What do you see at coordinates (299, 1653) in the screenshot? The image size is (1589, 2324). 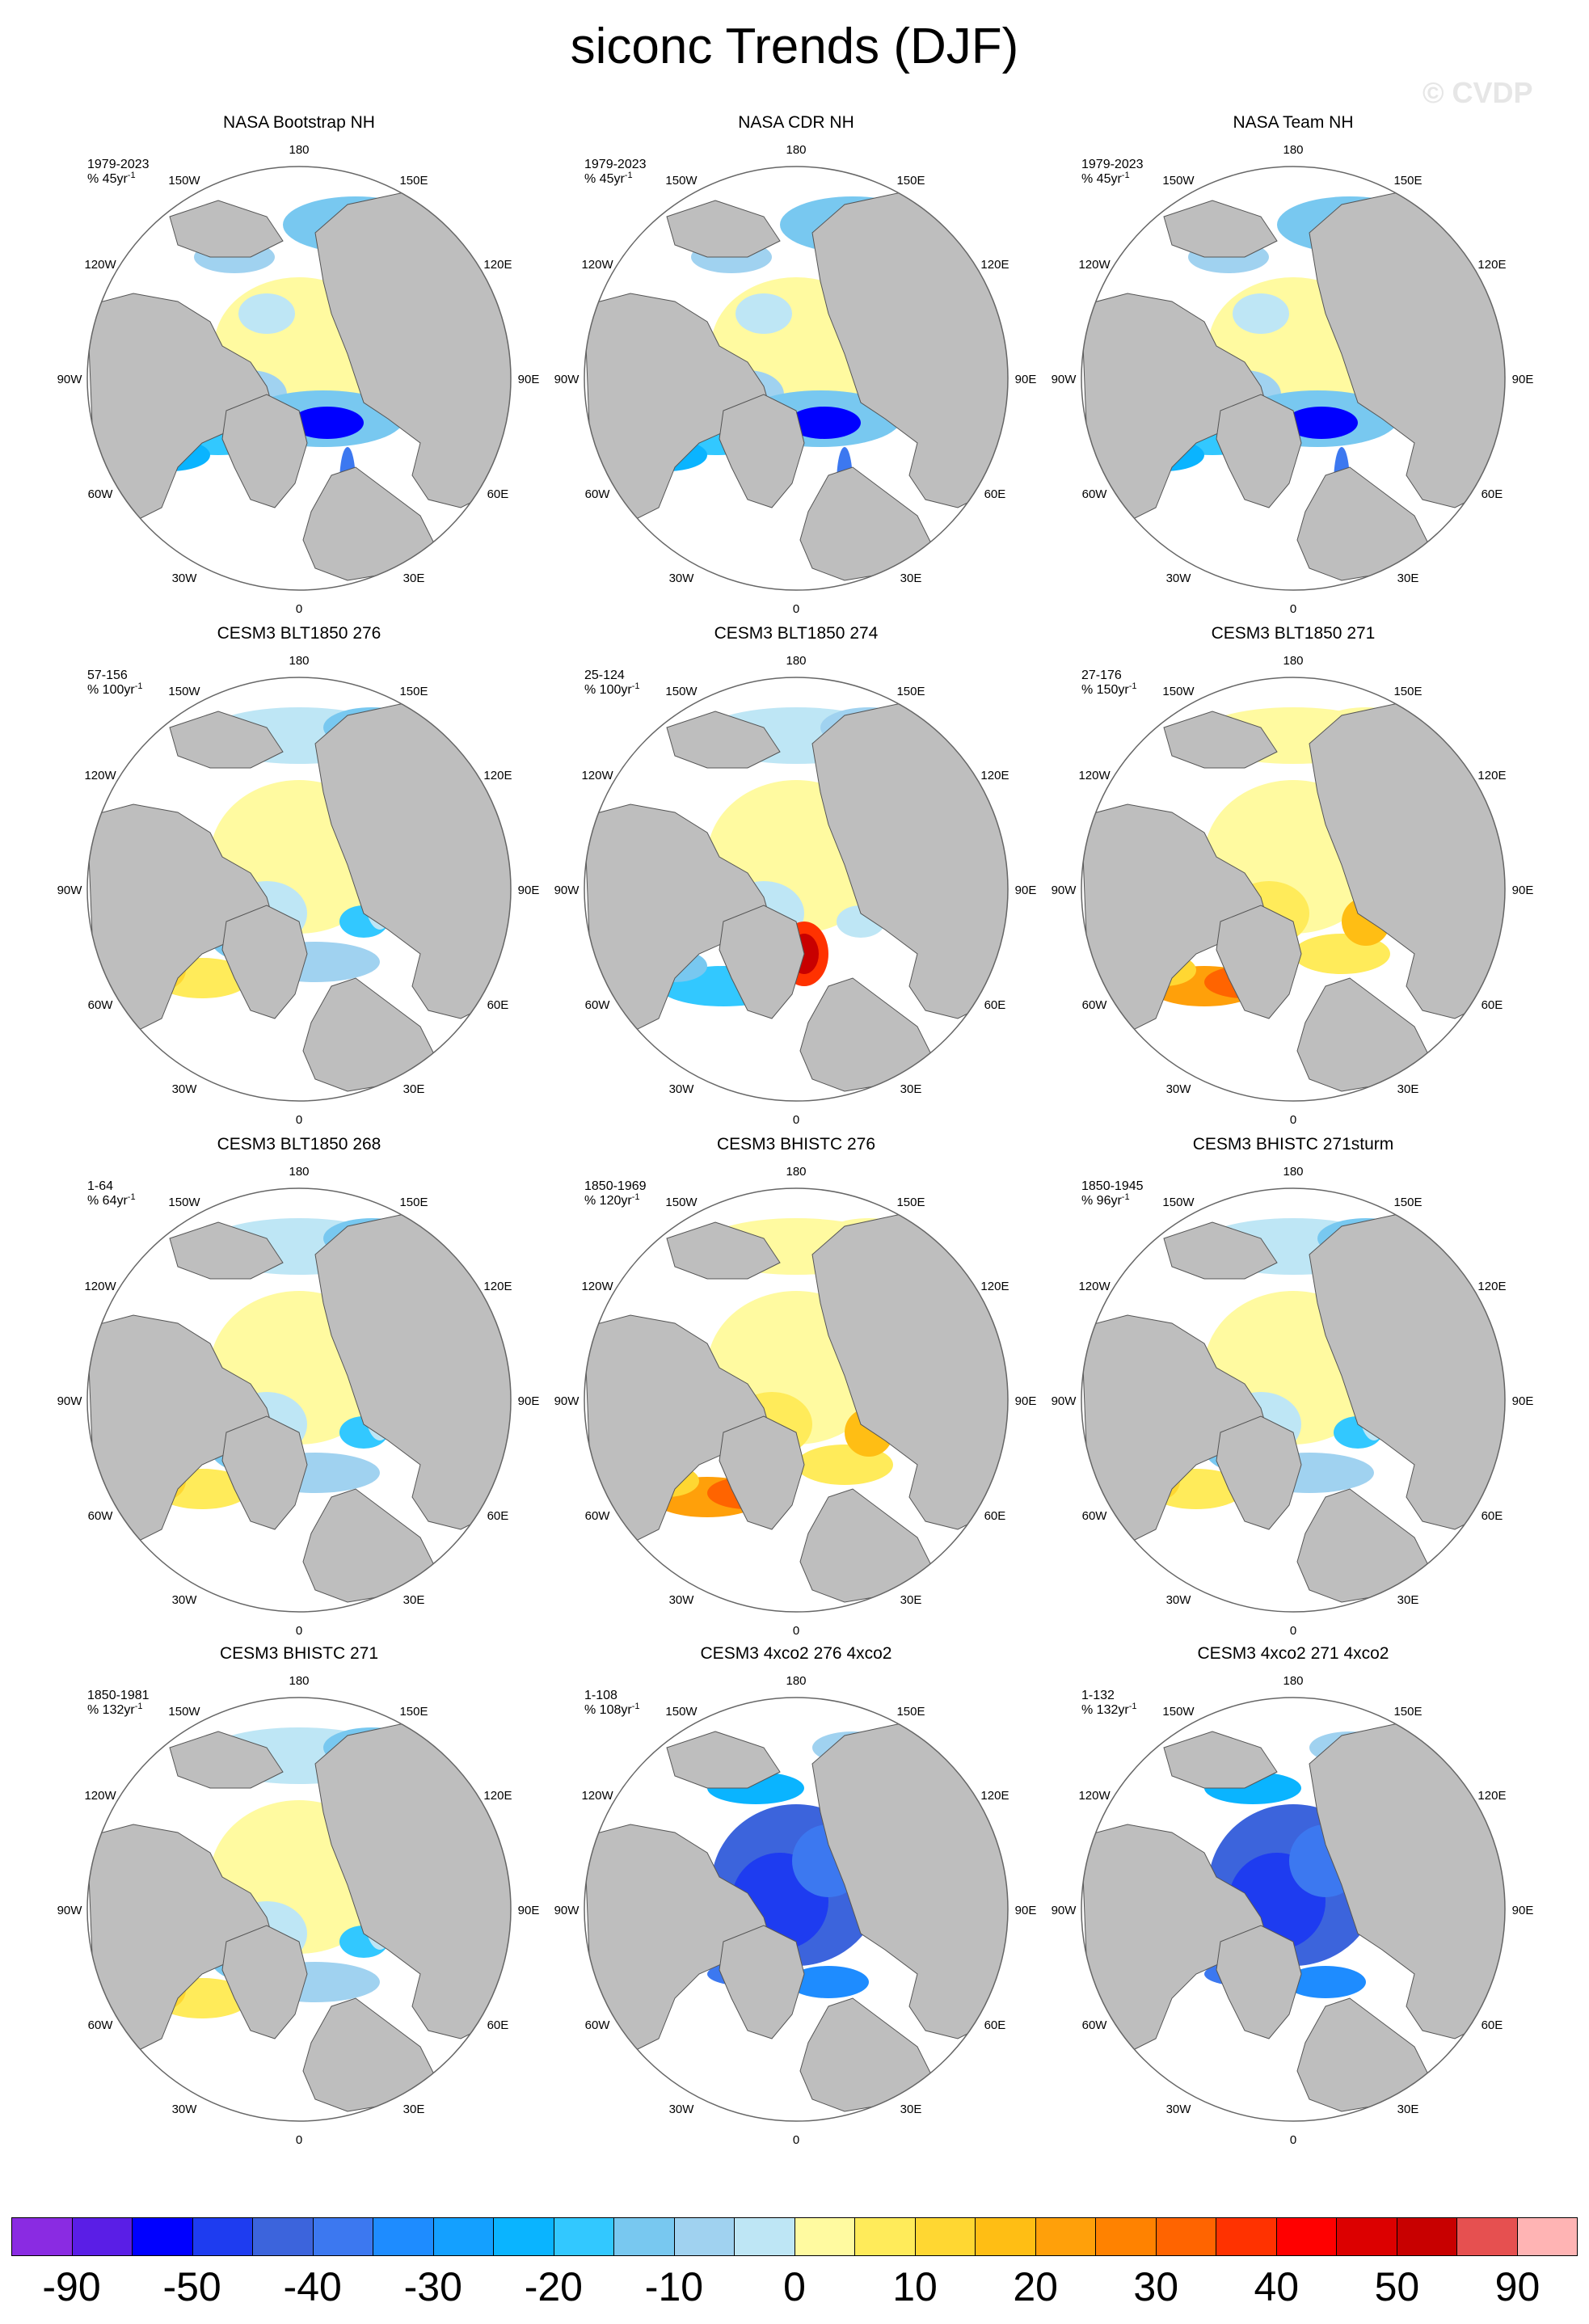 I see `panel-title: CESM3 BHISTC 271` at bounding box center [299, 1653].